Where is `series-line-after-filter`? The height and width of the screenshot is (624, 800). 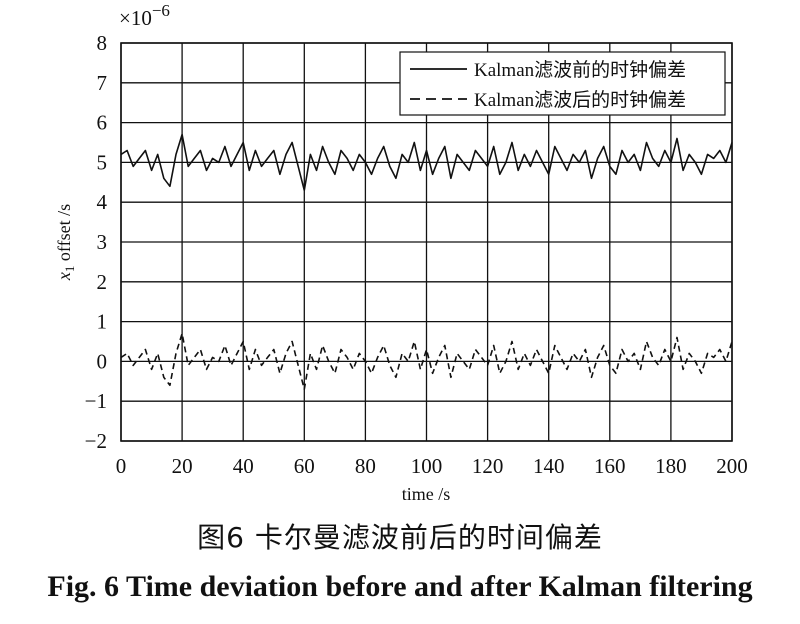
series-line-after-filter is located at coordinates (426, 361).